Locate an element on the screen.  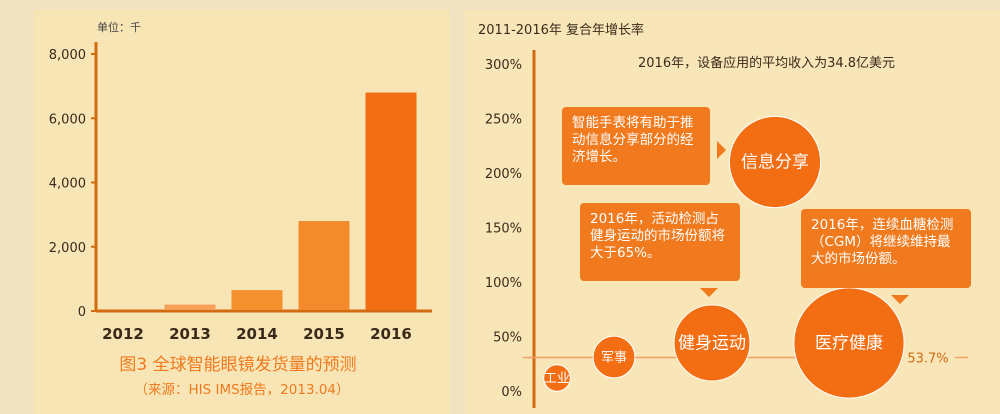
y-tick-label: 300% is located at coordinates (503, 65).